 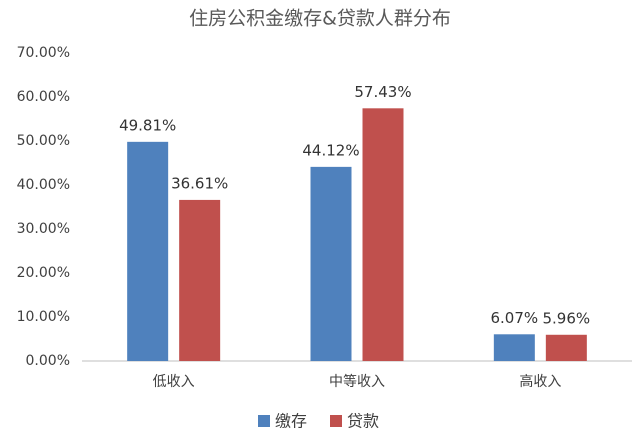 What do you see at coordinates (199, 183) in the screenshot?
I see `value-label: 36.61%` at bounding box center [199, 183].